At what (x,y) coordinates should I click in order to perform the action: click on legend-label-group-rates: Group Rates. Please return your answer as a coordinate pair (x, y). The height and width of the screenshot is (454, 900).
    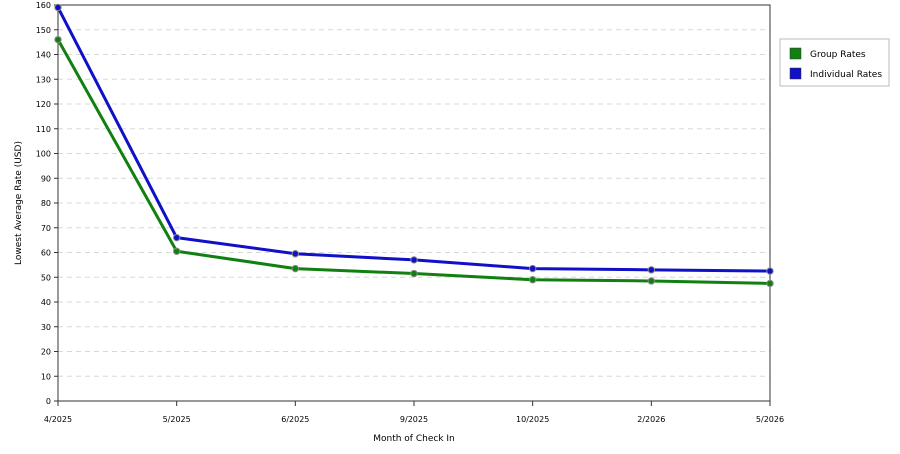
    Looking at the image, I should click on (838, 55).